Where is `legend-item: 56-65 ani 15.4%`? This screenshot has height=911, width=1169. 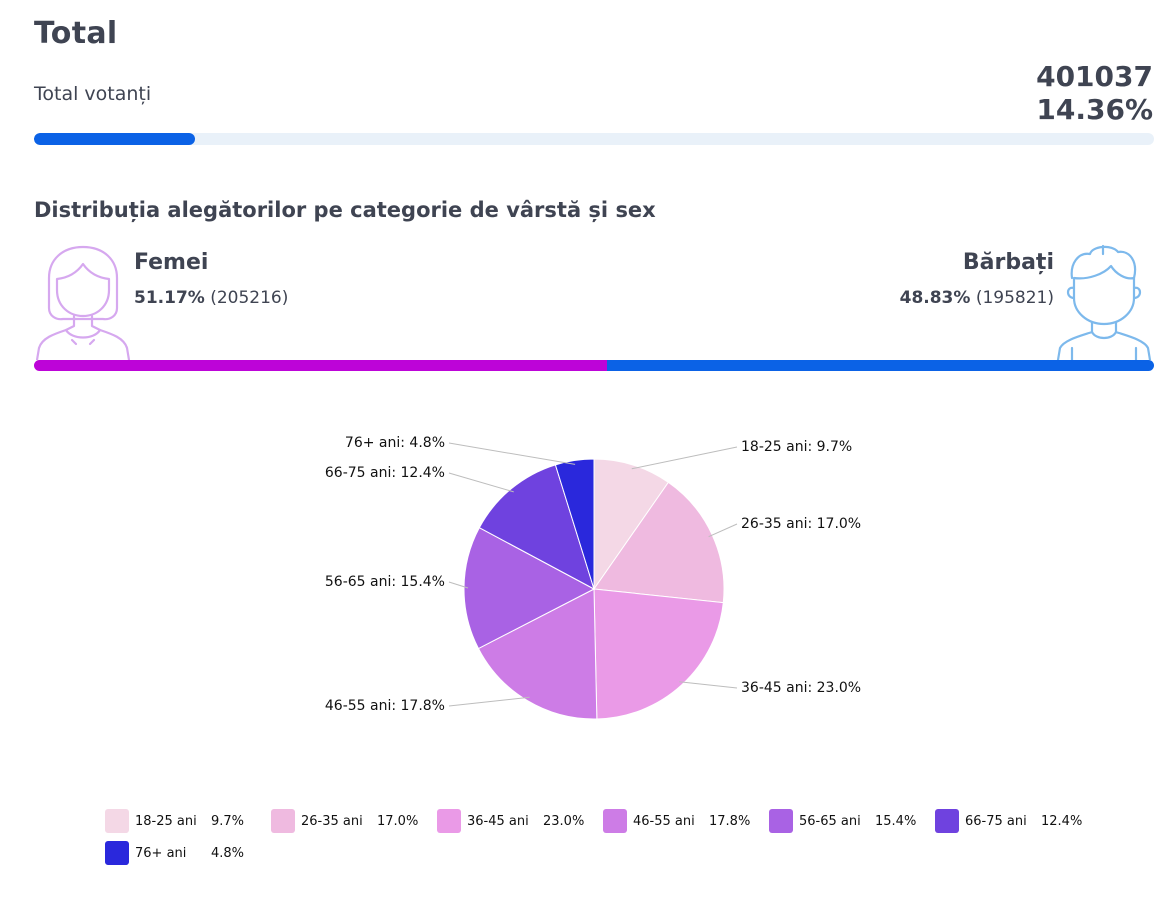 legend-item: 56-65 ani 15.4% is located at coordinates (852, 821).